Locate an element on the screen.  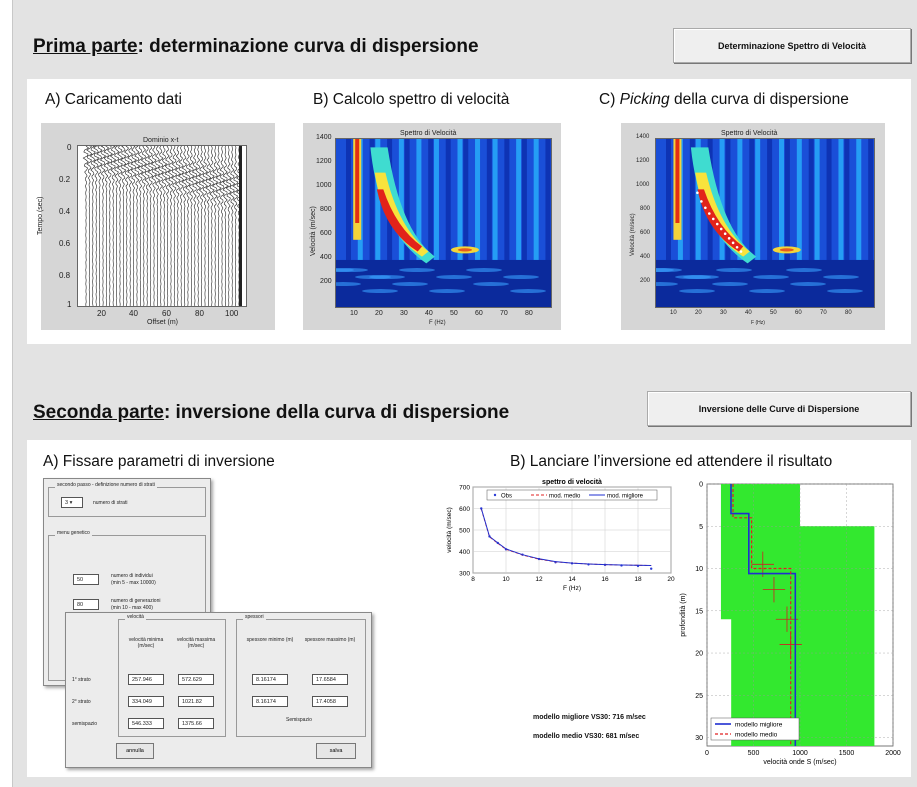
hmin-input-layer1: 8.16174 is located at coordinates (270, 679).